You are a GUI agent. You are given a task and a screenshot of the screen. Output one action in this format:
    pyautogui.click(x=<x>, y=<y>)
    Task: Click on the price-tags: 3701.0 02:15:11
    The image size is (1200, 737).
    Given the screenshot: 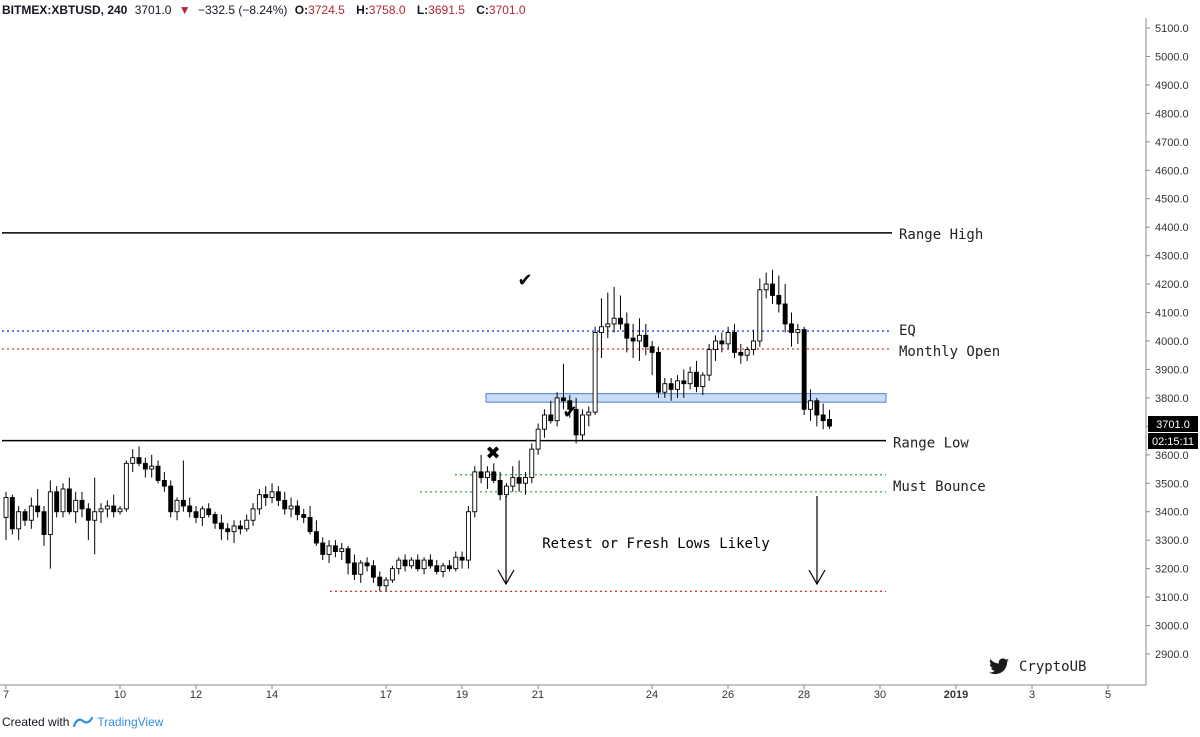 What is the action you would take?
    pyautogui.click(x=1173, y=432)
    